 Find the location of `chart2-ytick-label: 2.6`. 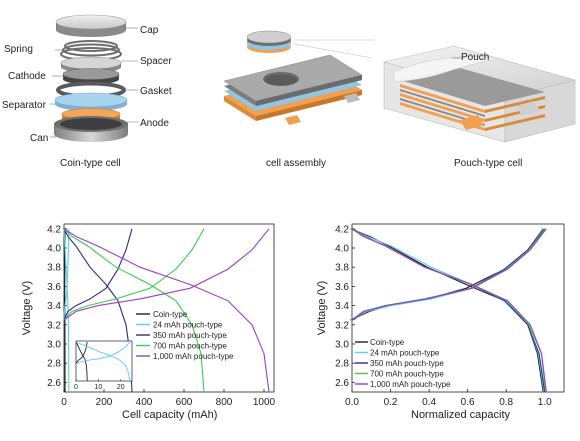

chart2-ytick-label: 2.6 is located at coordinates (342, 383).